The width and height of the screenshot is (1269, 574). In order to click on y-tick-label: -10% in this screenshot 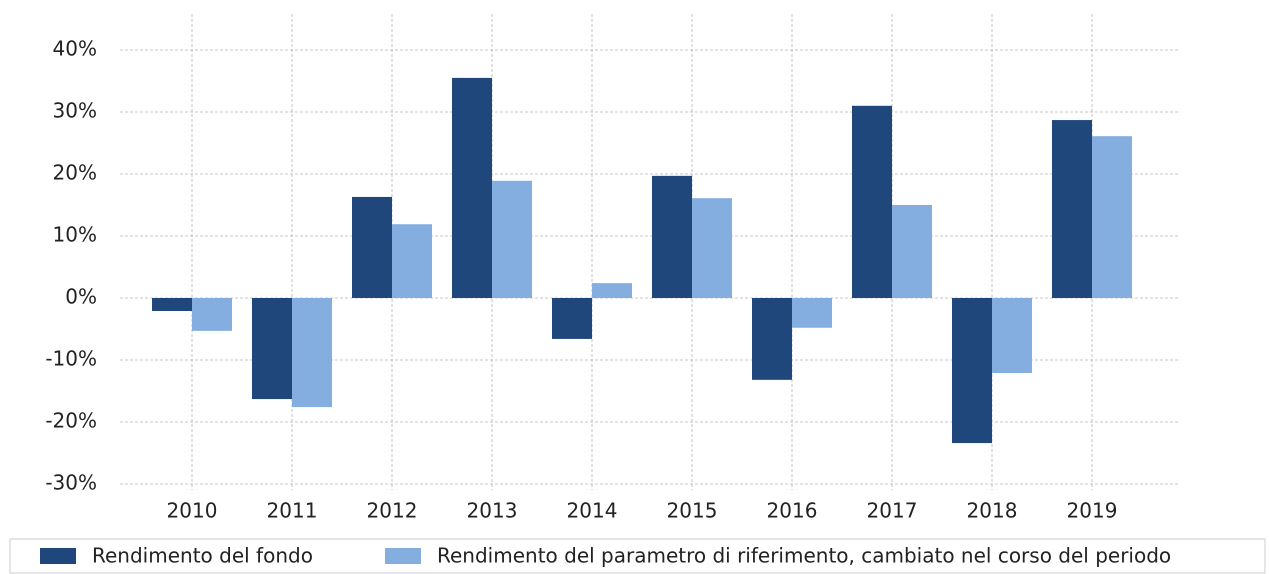, I will do `click(71, 359)`.